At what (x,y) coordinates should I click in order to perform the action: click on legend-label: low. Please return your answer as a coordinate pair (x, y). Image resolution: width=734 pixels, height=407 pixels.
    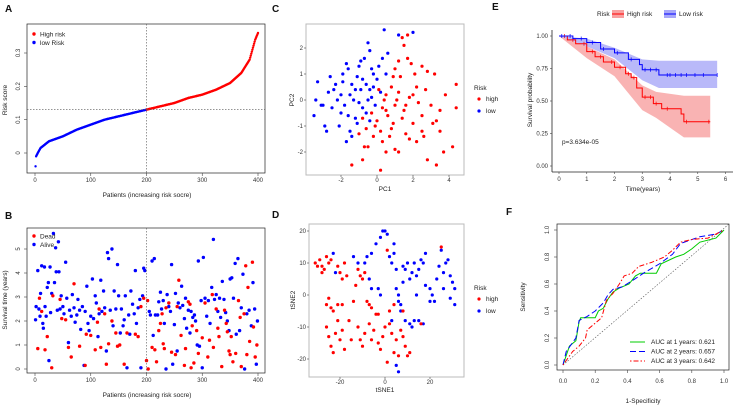
    Looking at the image, I should click on (491, 311).